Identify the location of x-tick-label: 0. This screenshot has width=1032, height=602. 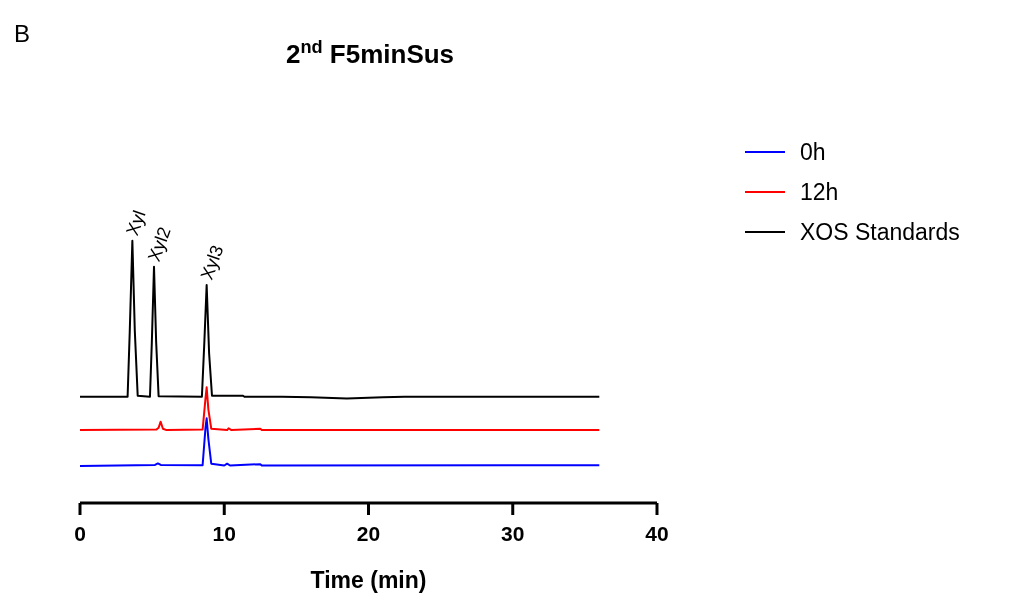
(80, 533).